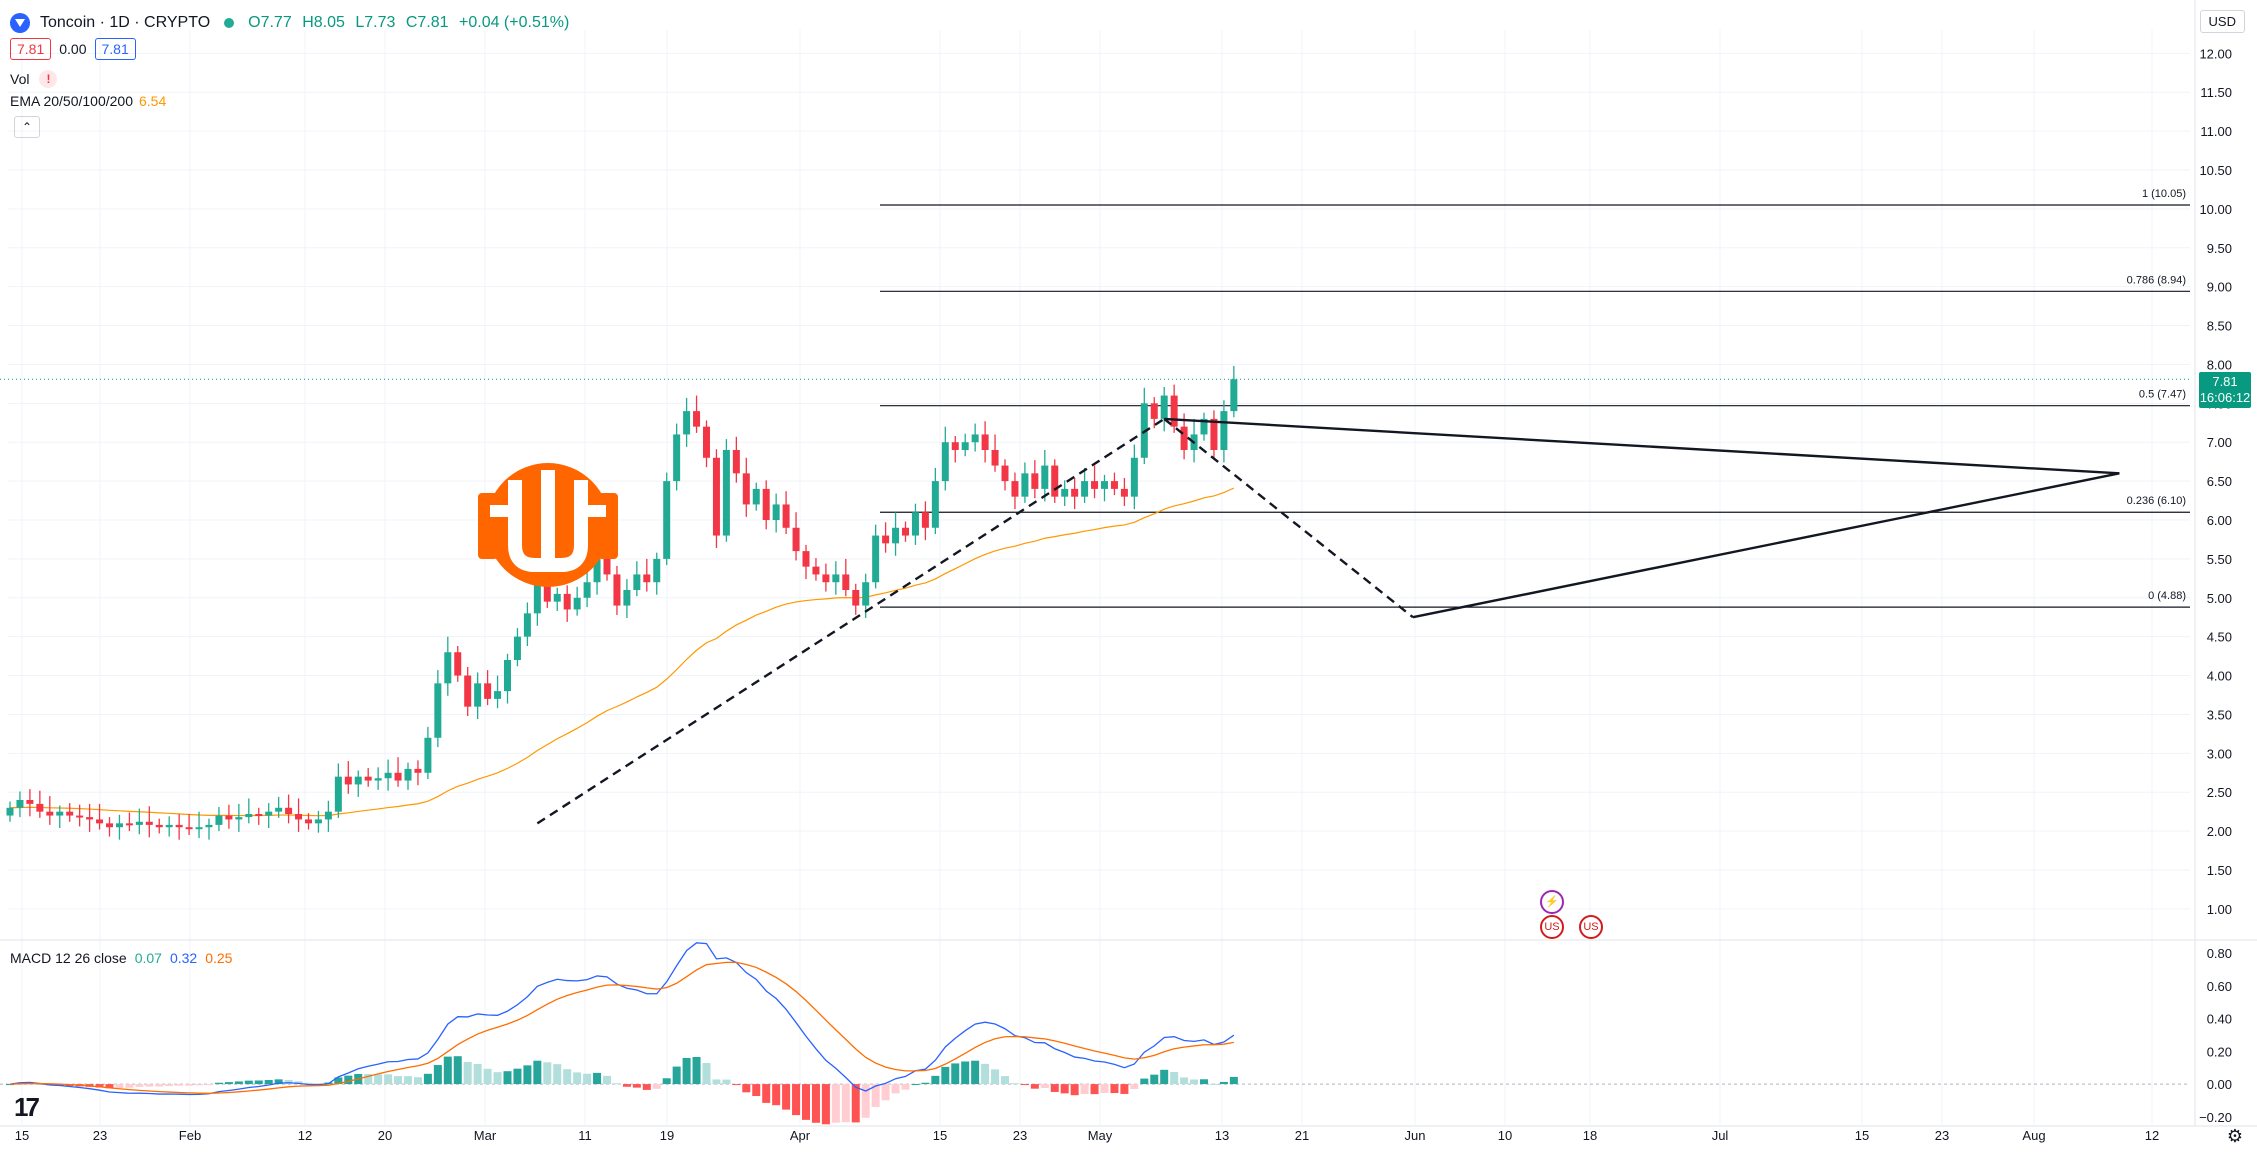 Image resolution: width=2257 pixels, height=1160 pixels. What do you see at coordinates (2152, 1135) in the screenshot?
I see `x-tick-label: 12` at bounding box center [2152, 1135].